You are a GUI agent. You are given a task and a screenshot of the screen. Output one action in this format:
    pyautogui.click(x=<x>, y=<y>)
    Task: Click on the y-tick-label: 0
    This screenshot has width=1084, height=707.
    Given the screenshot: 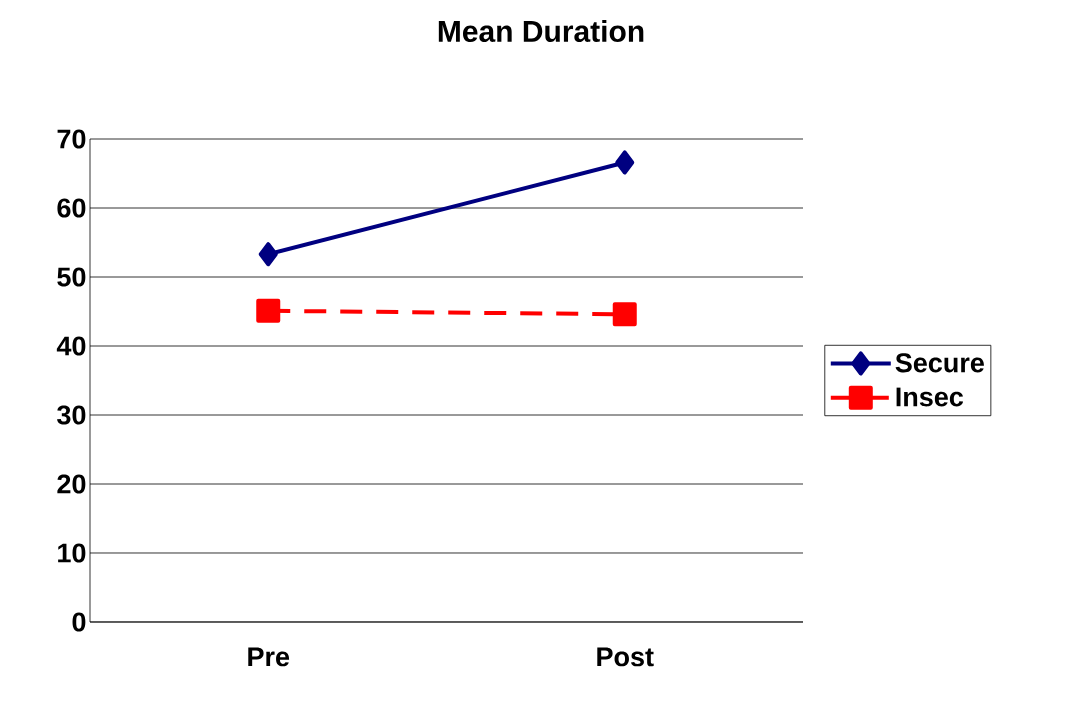 What is the action you would take?
    pyautogui.click(x=79, y=622)
    